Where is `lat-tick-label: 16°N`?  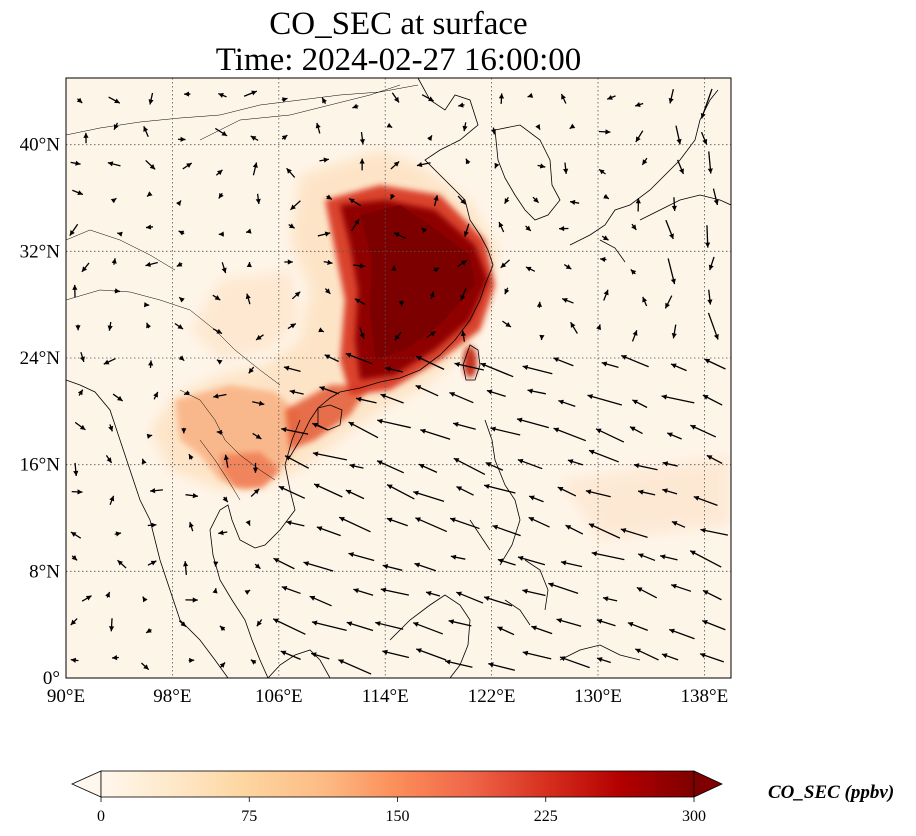
lat-tick-label: 16°N is located at coordinates (40, 465).